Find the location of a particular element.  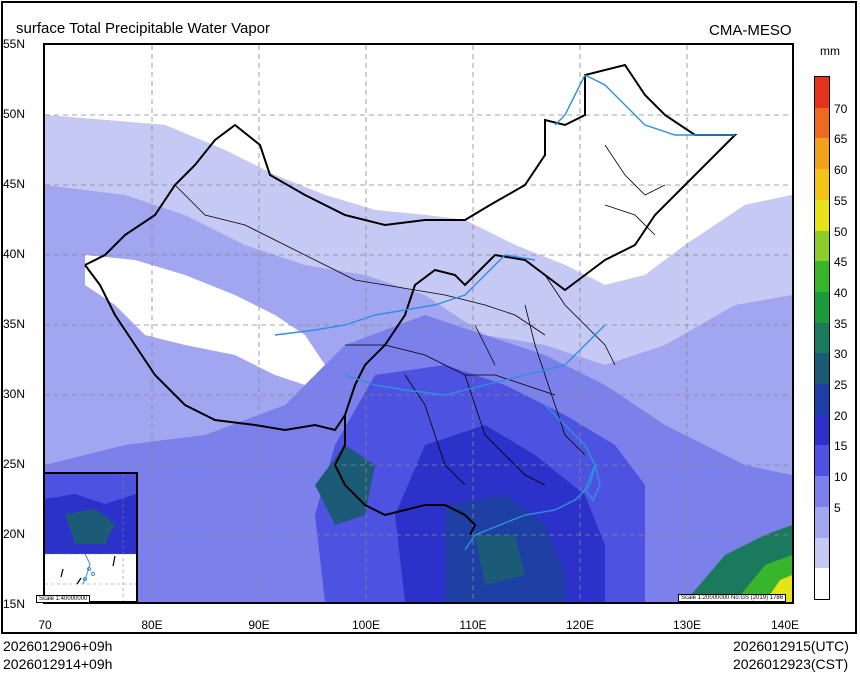

init-time-utc: 2026012906+09h is located at coordinates (58, 646).